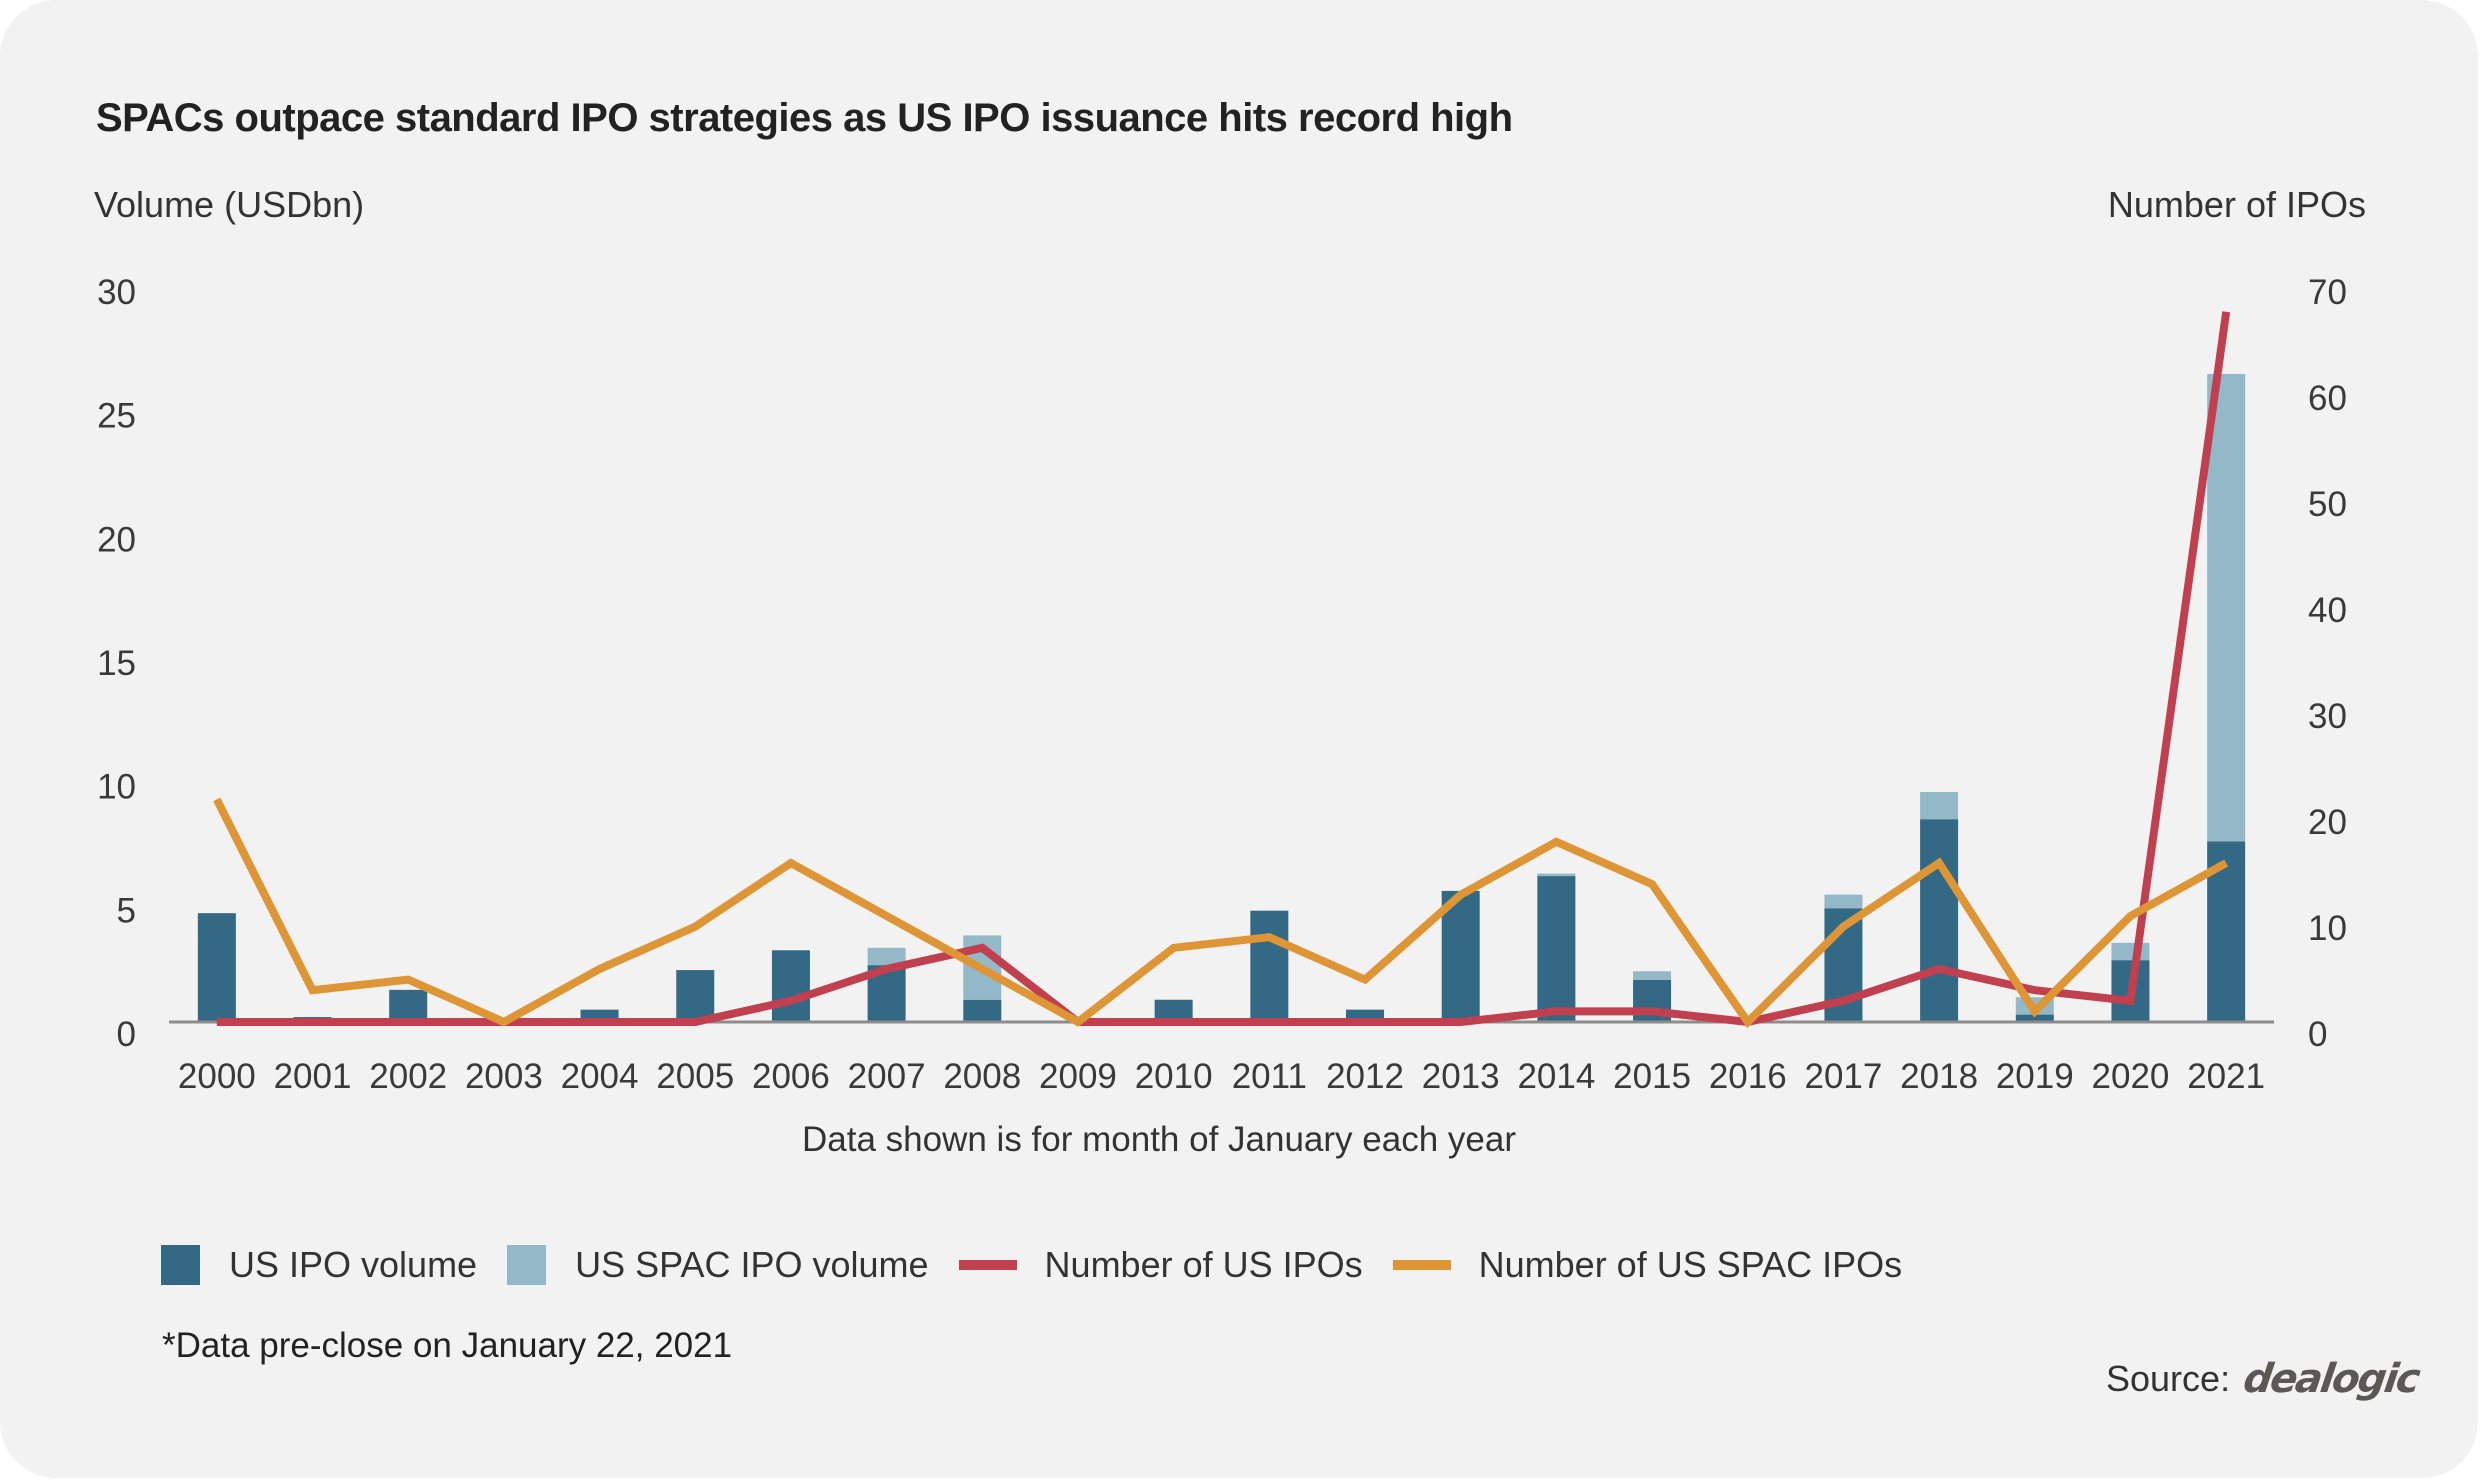 The height and width of the screenshot is (1480, 2480). Describe the element at coordinates (2327, 822) in the screenshot. I see `right-tick-label: 20` at that location.